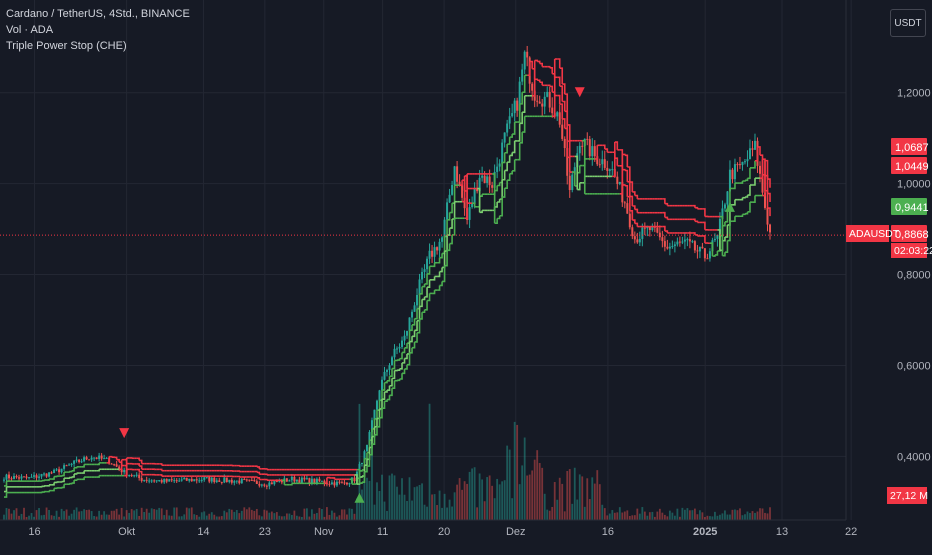 This screenshot has height=555, width=932. Describe the element at coordinates (908, 23) in the screenshot. I see `currency-button: USDT` at that location.